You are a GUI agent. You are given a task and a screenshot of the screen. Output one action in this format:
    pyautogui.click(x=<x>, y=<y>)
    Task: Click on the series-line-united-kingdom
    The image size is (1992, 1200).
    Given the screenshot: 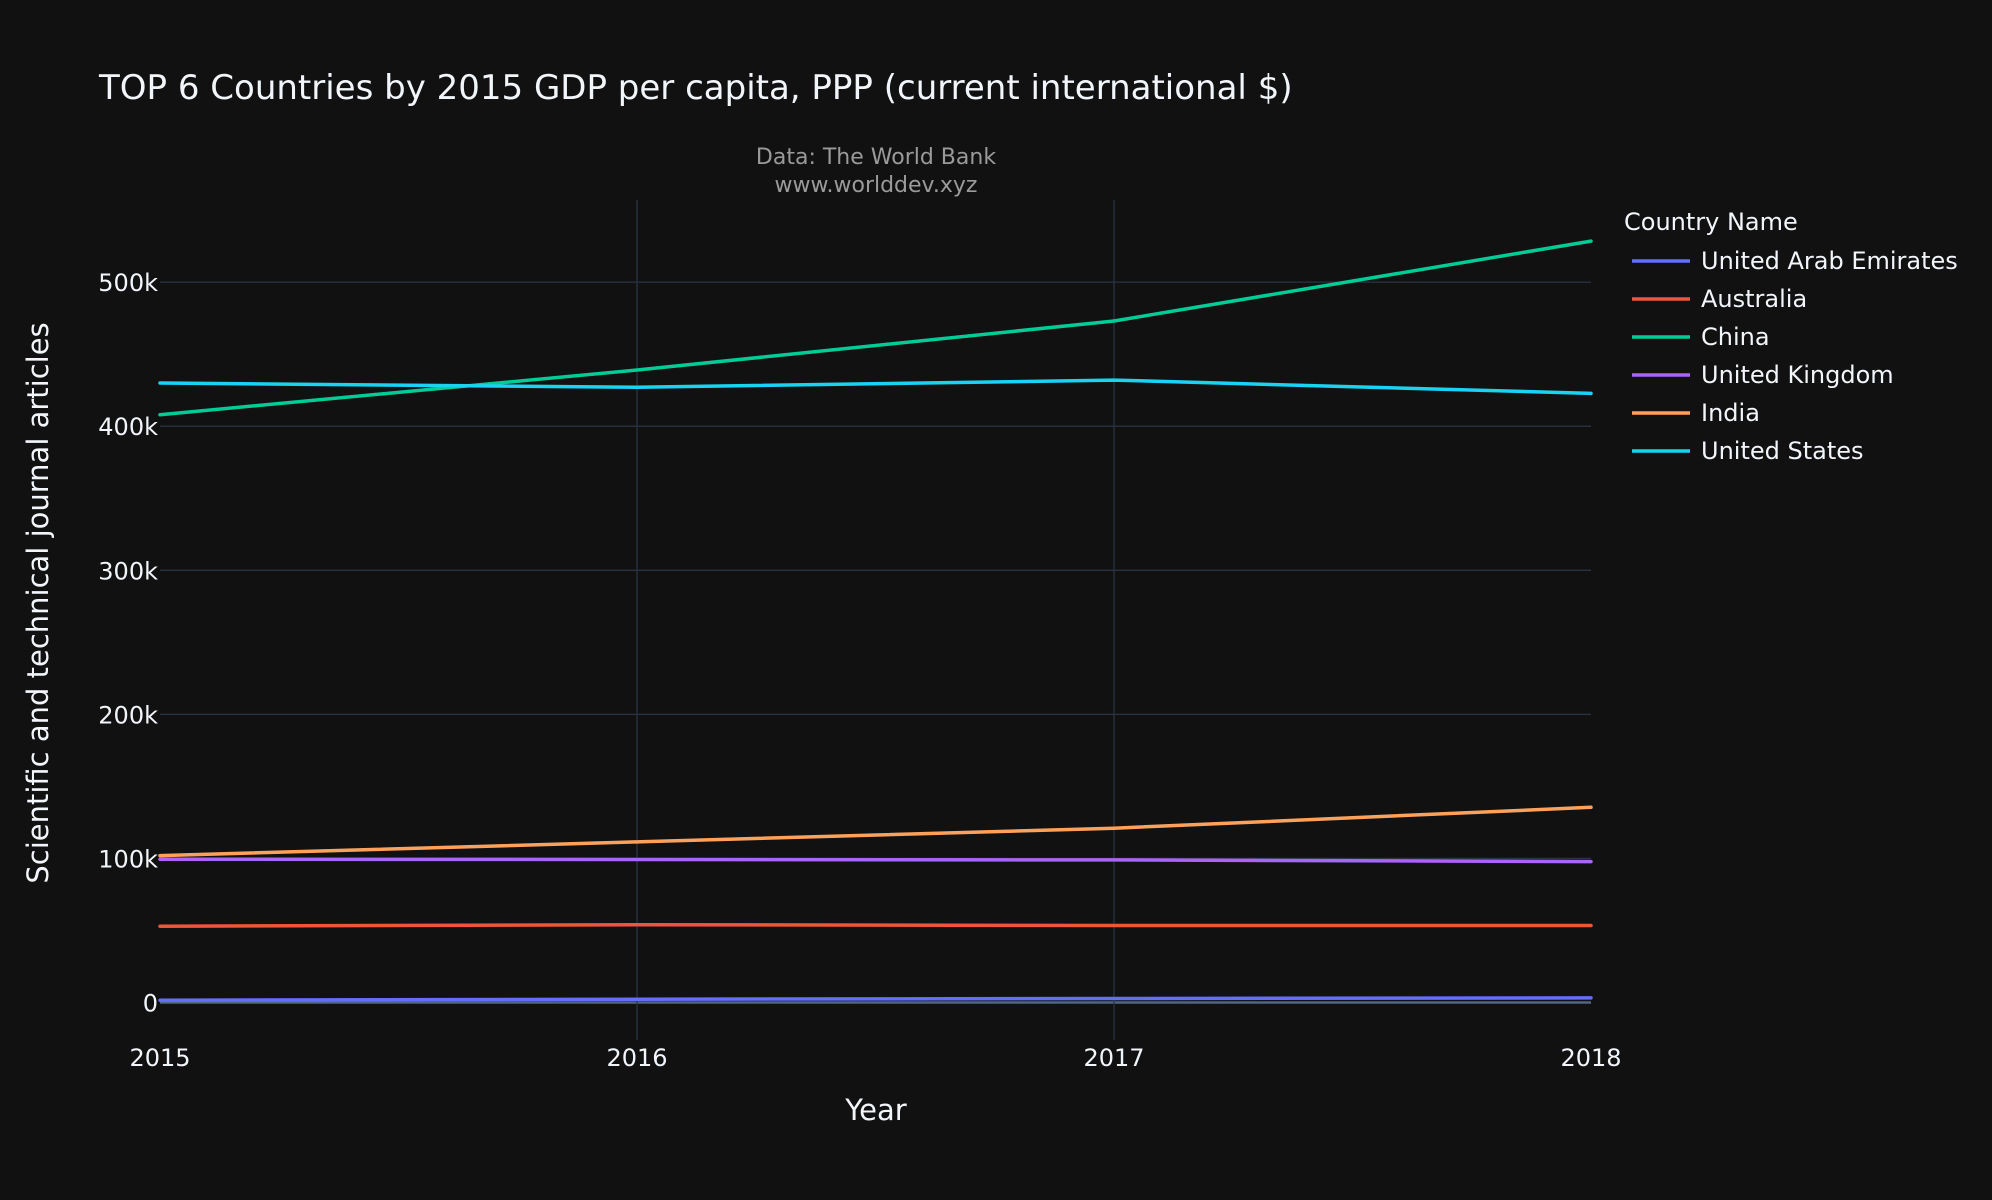 What is the action you would take?
    pyautogui.click(x=875, y=860)
    